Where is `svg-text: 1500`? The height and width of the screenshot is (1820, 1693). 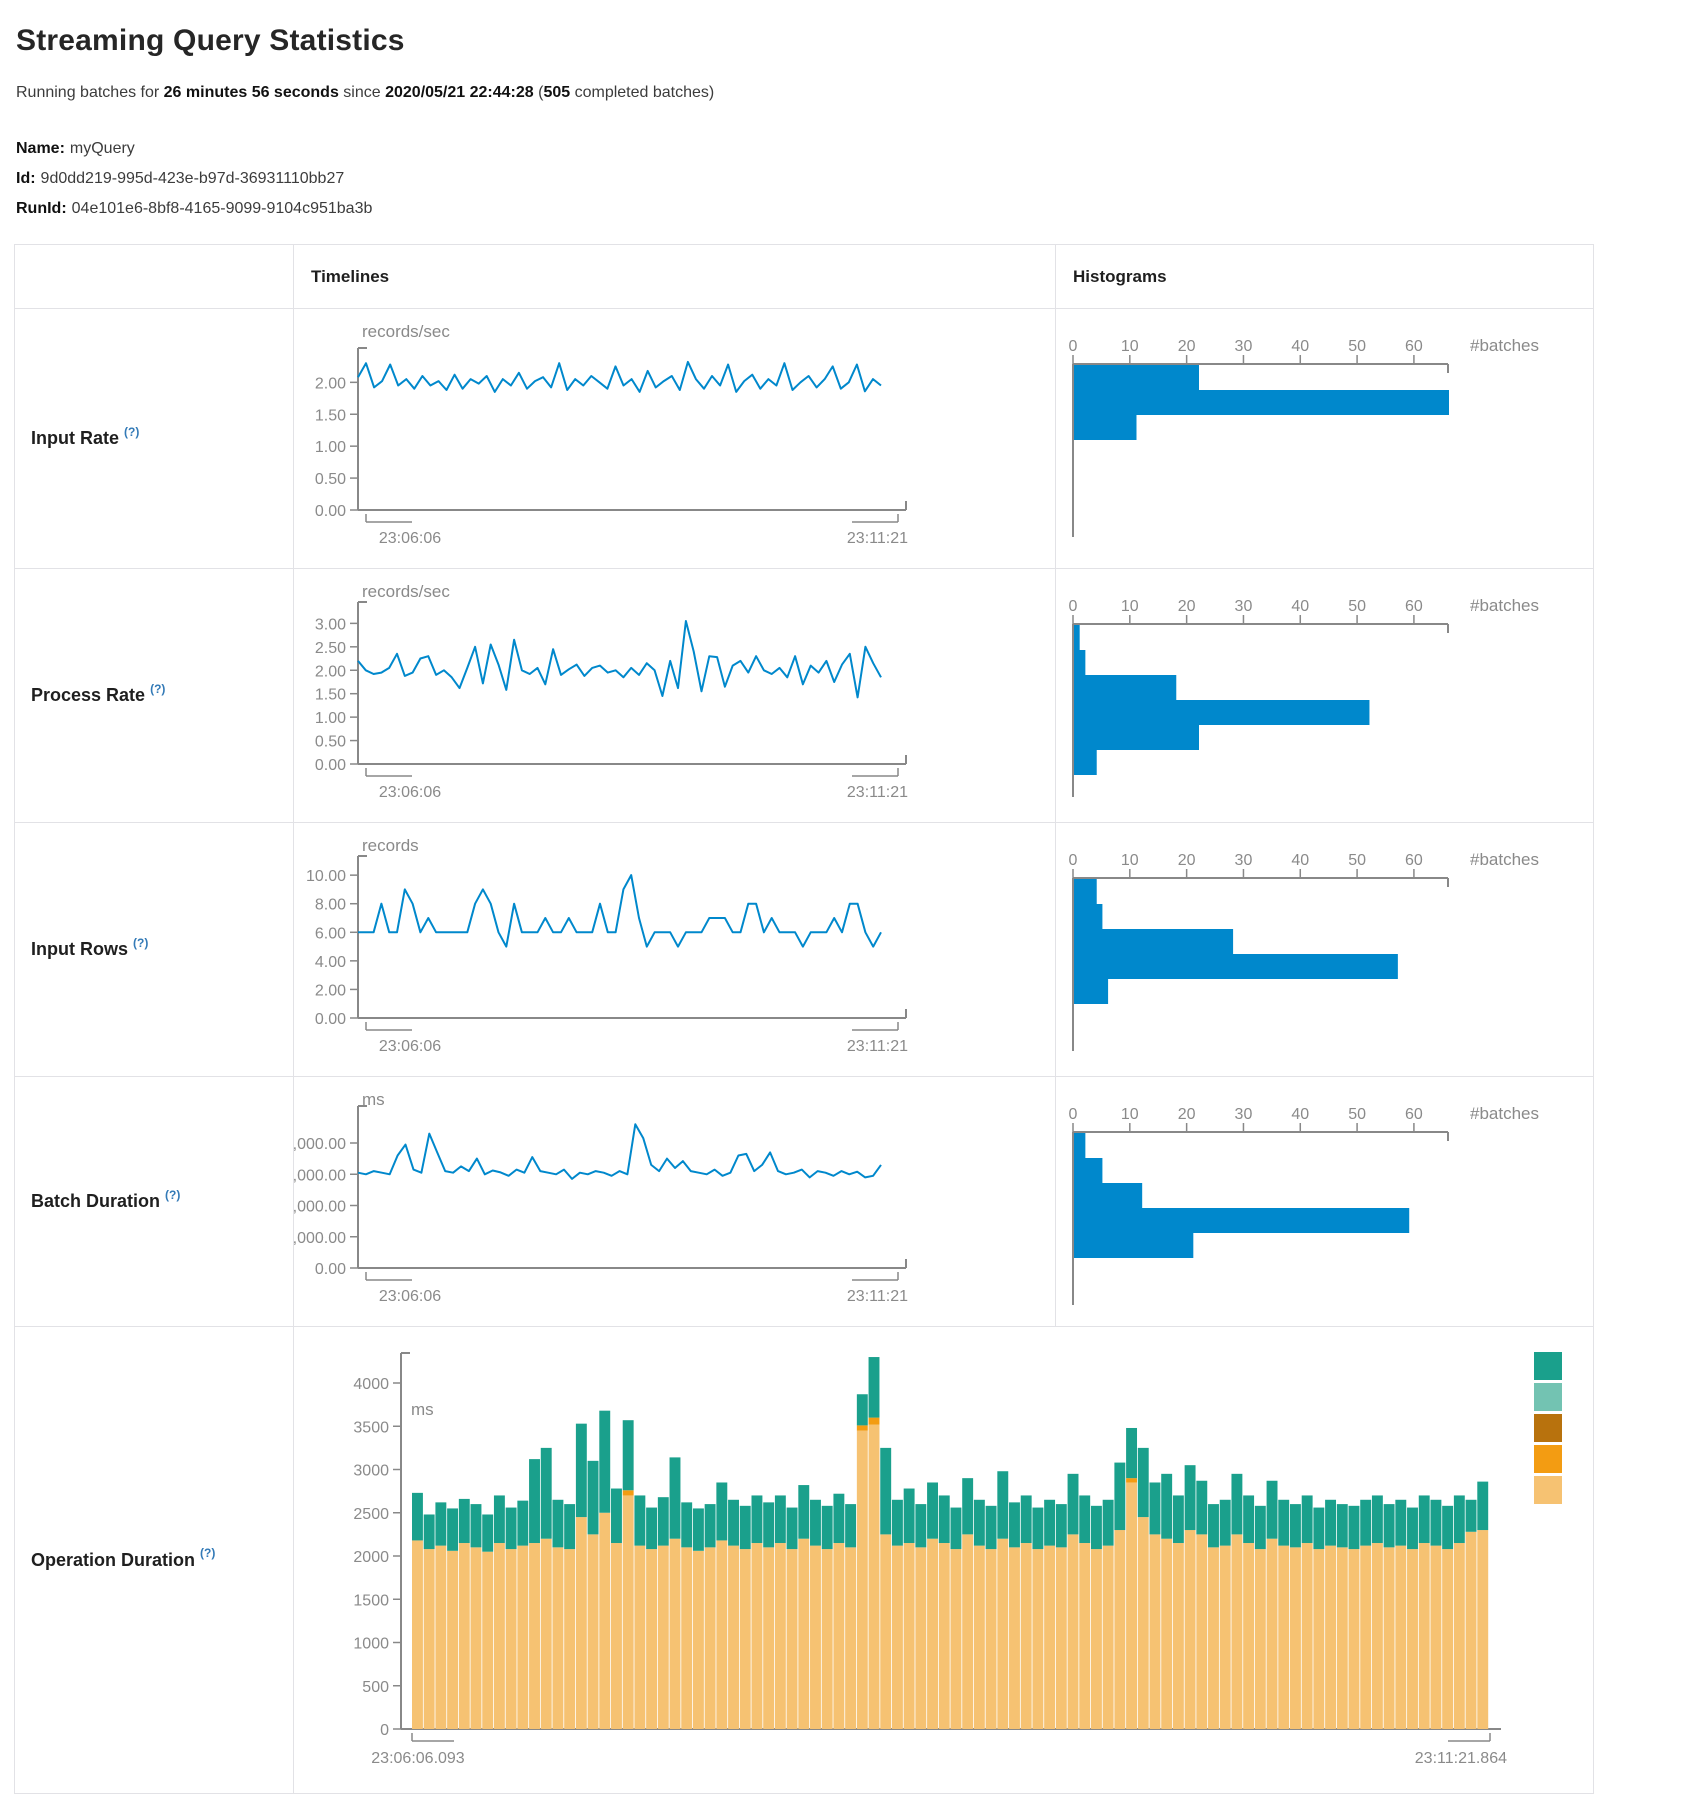 svg-text: 1500 is located at coordinates (371, 1600).